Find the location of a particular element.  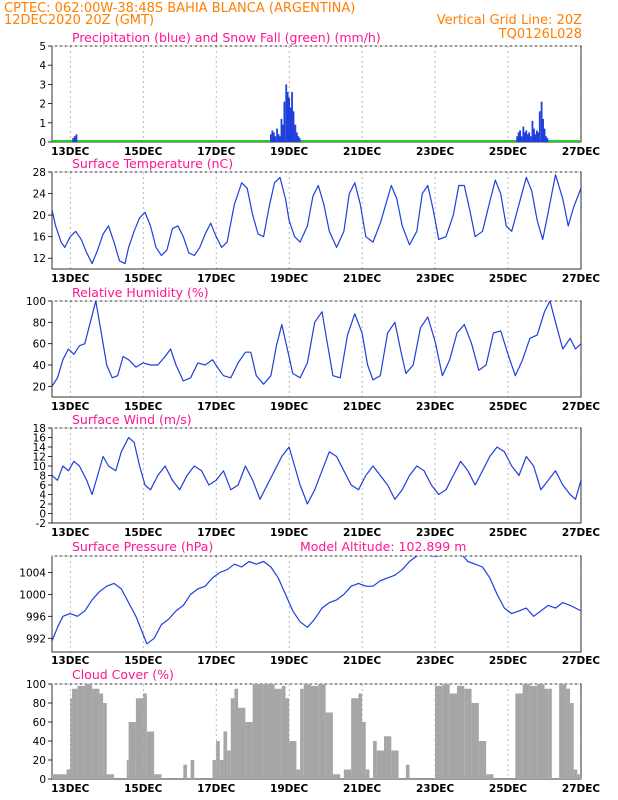

y-tick-label: 1 is located at coordinates (42, 124).